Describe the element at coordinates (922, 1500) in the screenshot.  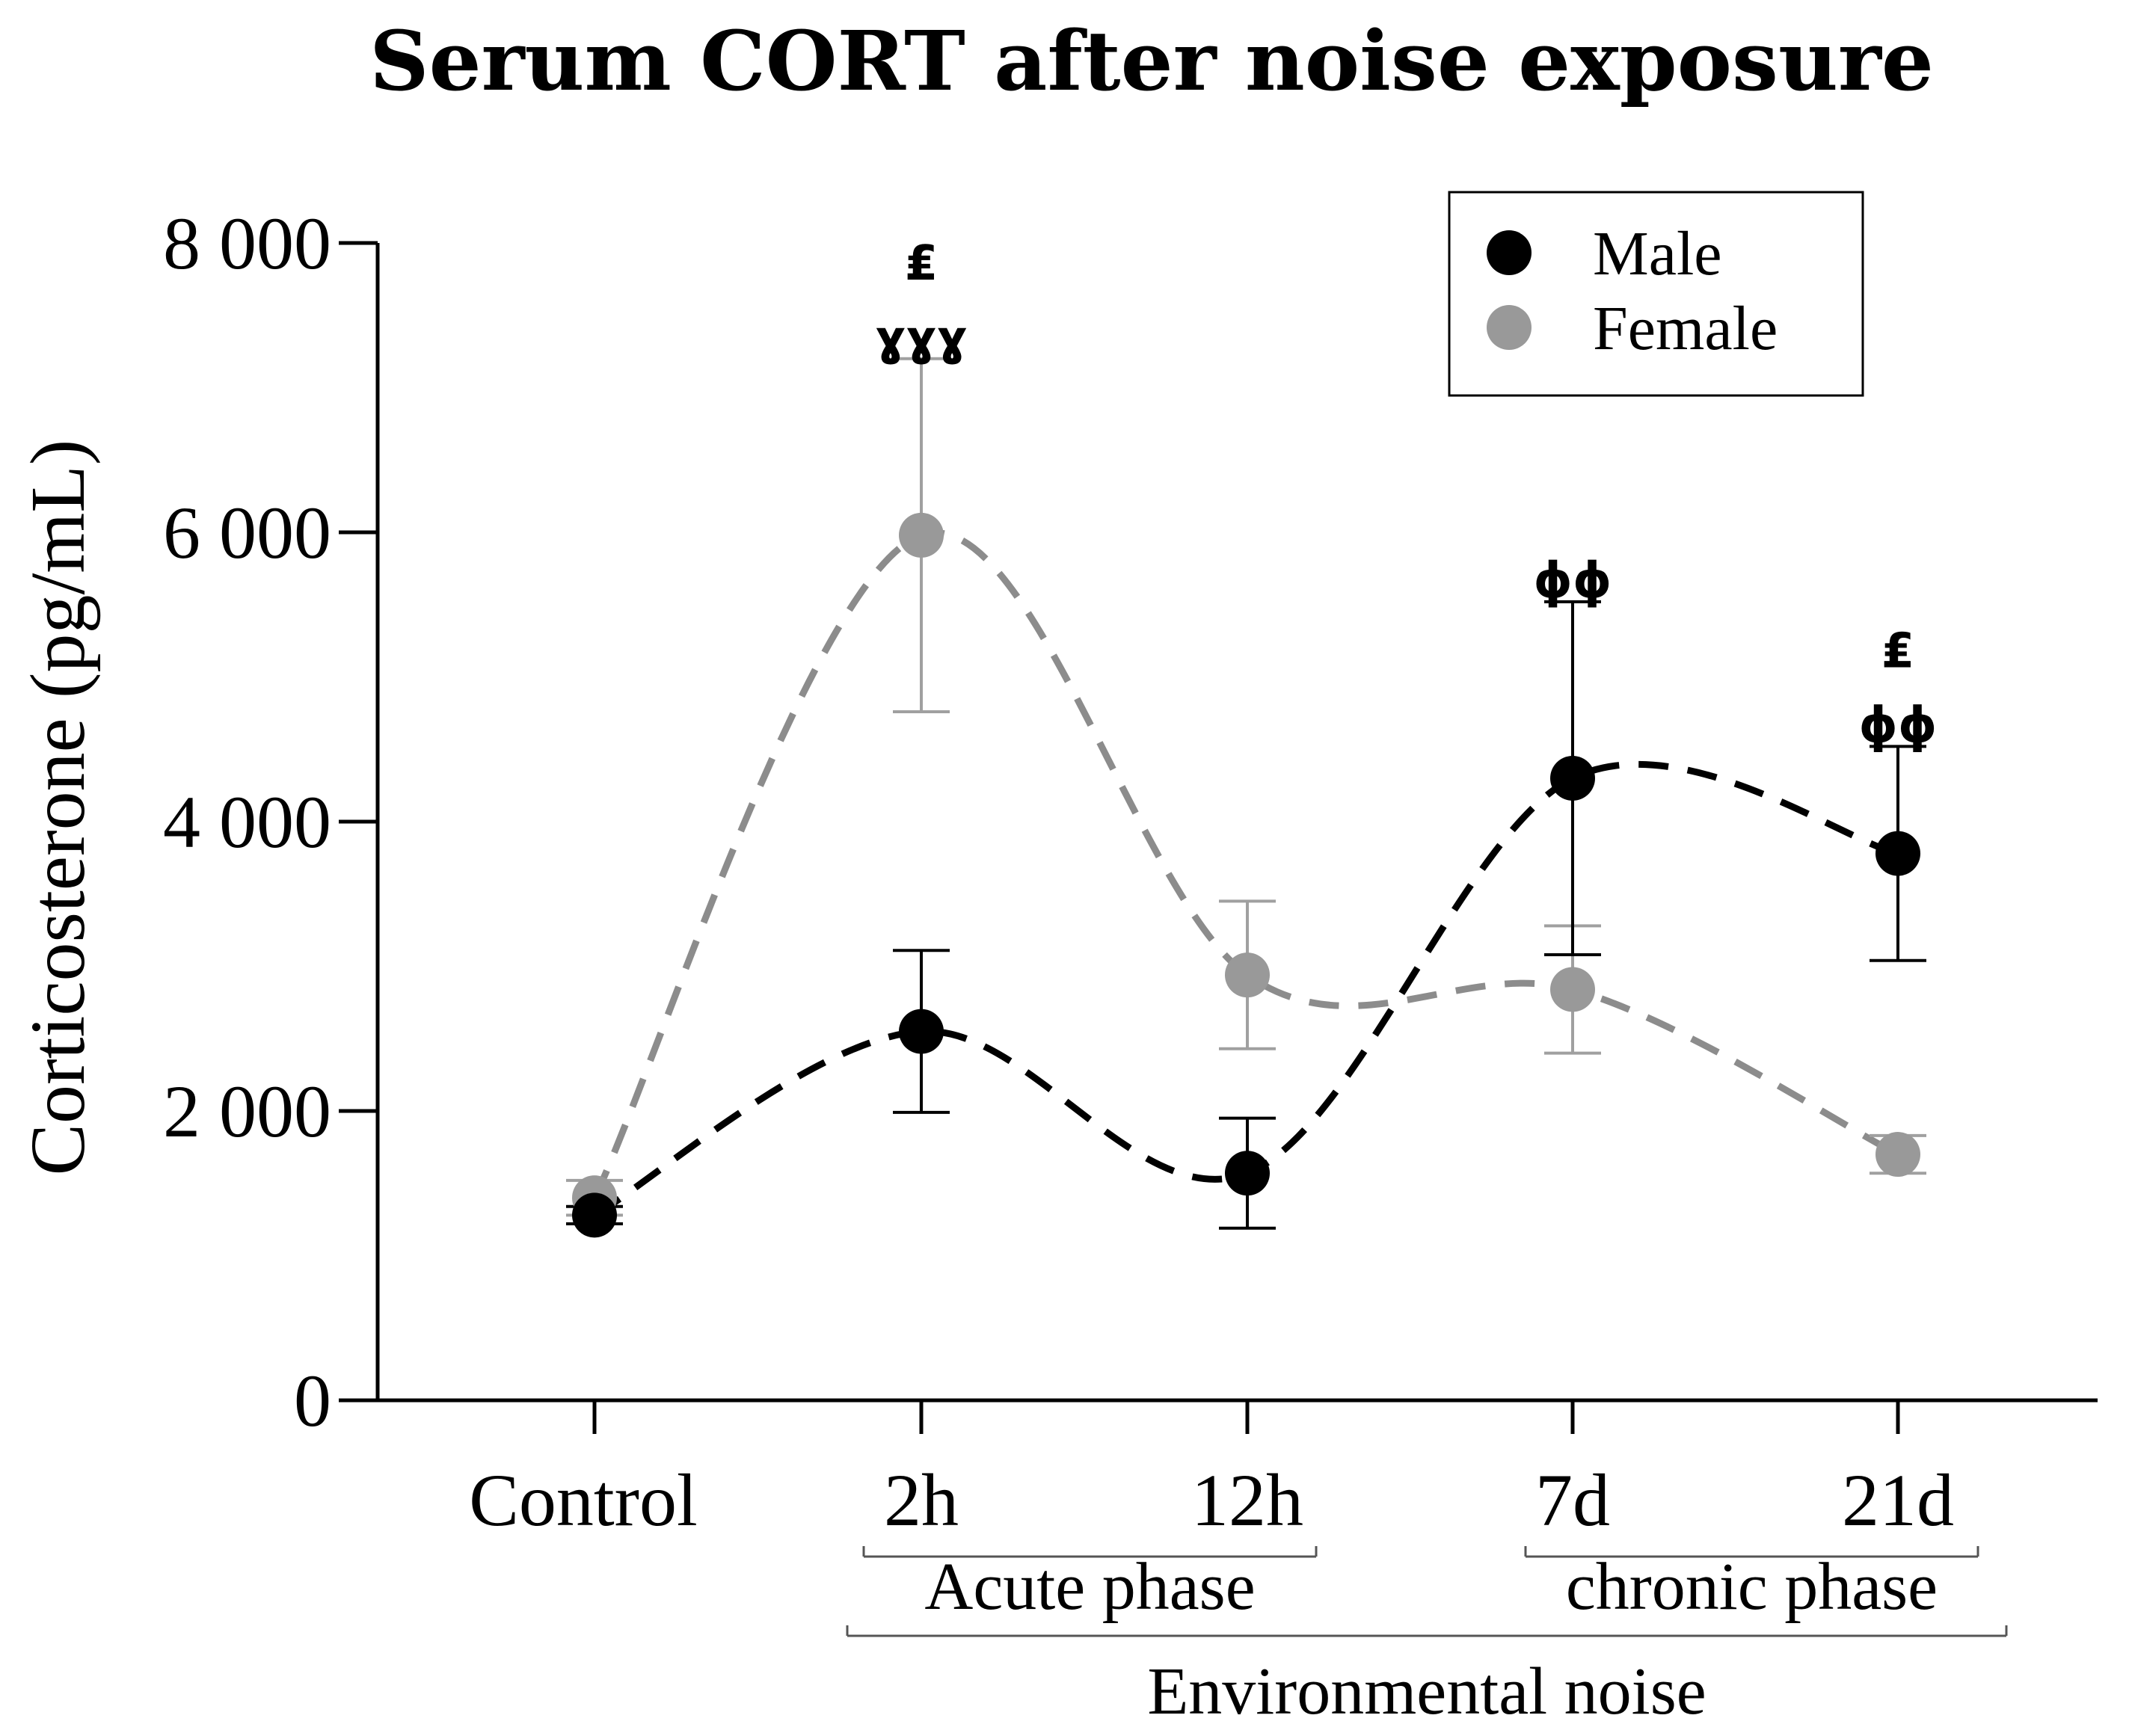
I see `x-tick-label: 2h` at that location.